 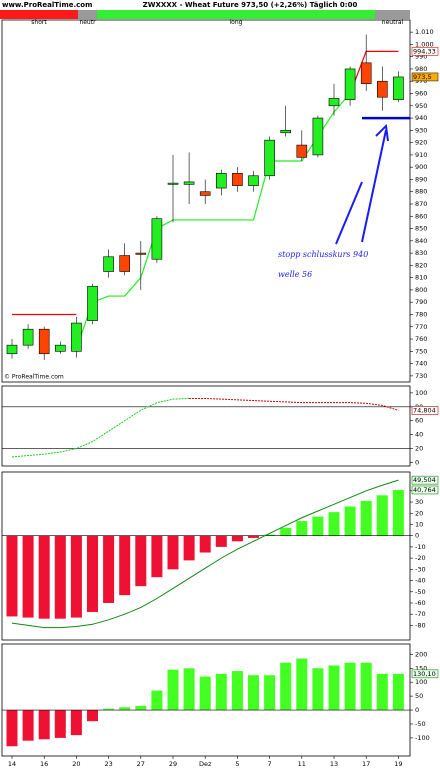 I want to click on y-tick-label: 1.010, so click(x=424, y=32).